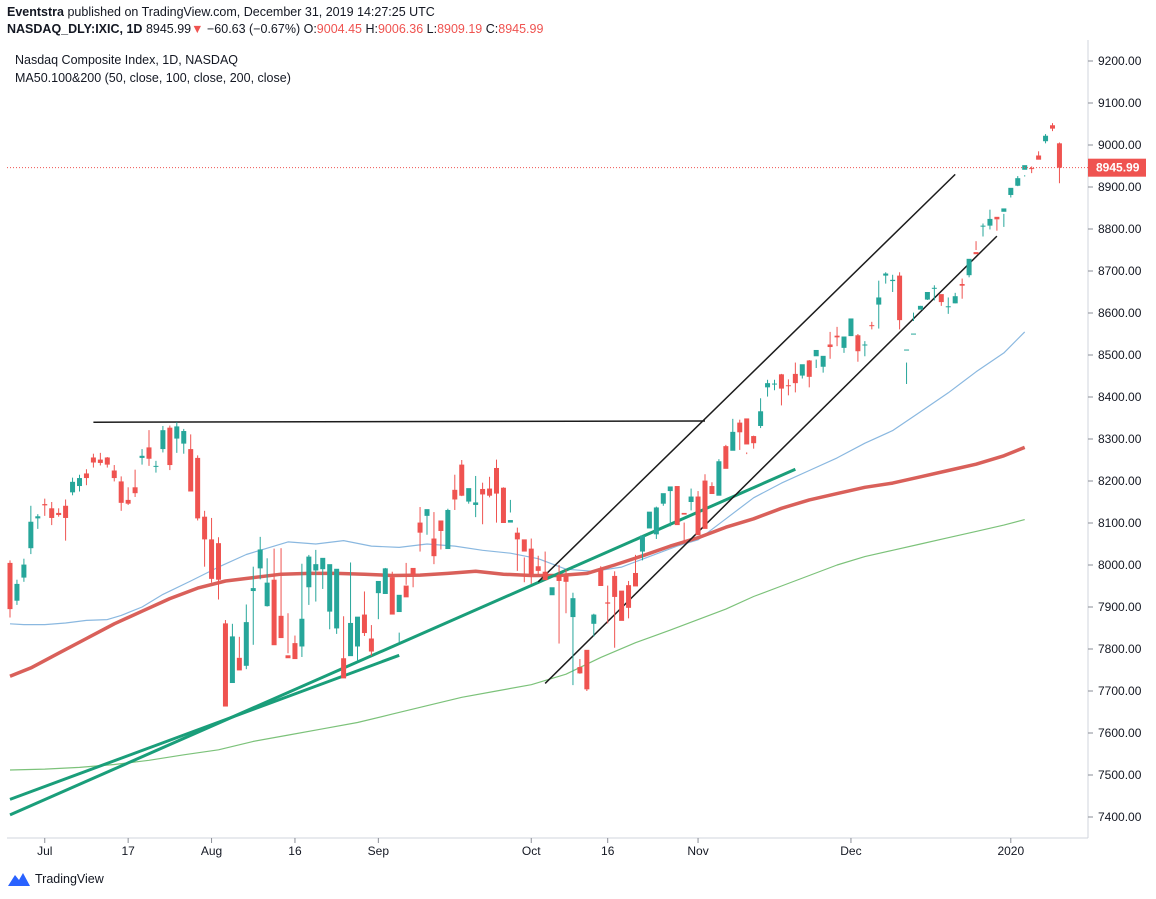  Describe the element at coordinates (1120, 145) in the screenshot. I see `y-tick-label: 9000.00` at that location.